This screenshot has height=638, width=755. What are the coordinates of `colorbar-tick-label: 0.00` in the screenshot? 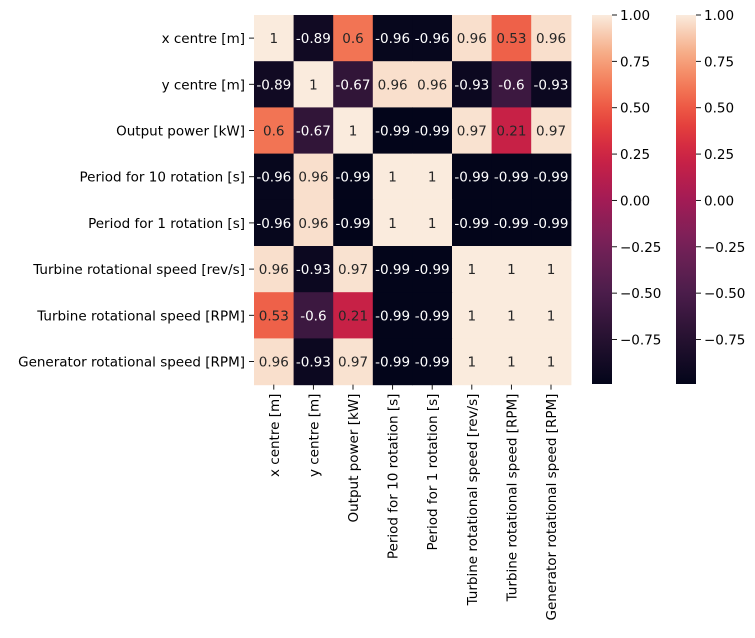 It's located at (719, 201).